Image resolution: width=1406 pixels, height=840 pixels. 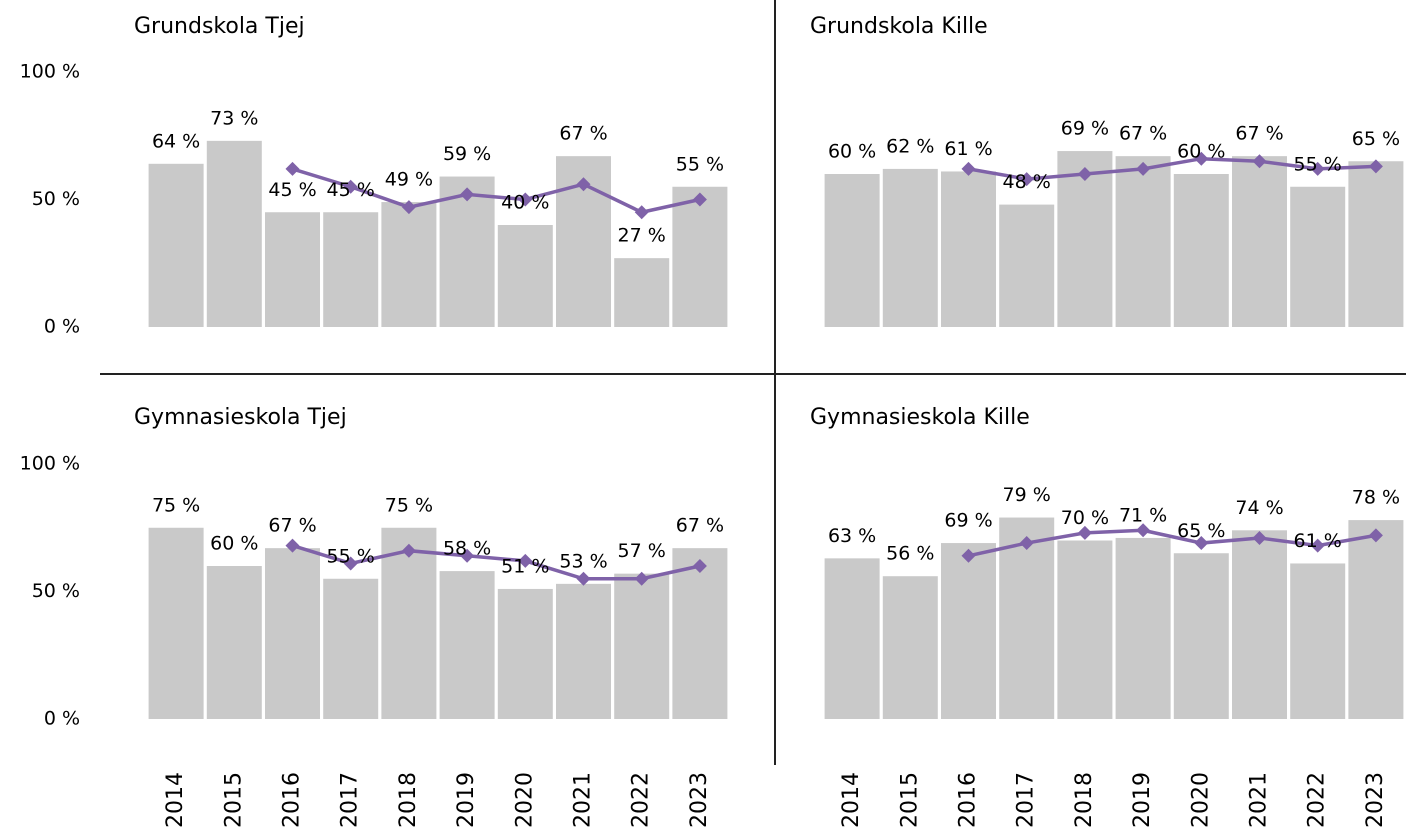 What do you see at coordinates (1200, 800) in the screenshot?
I see `x-tick-label: 2020` at bounding box center [1200, 800].